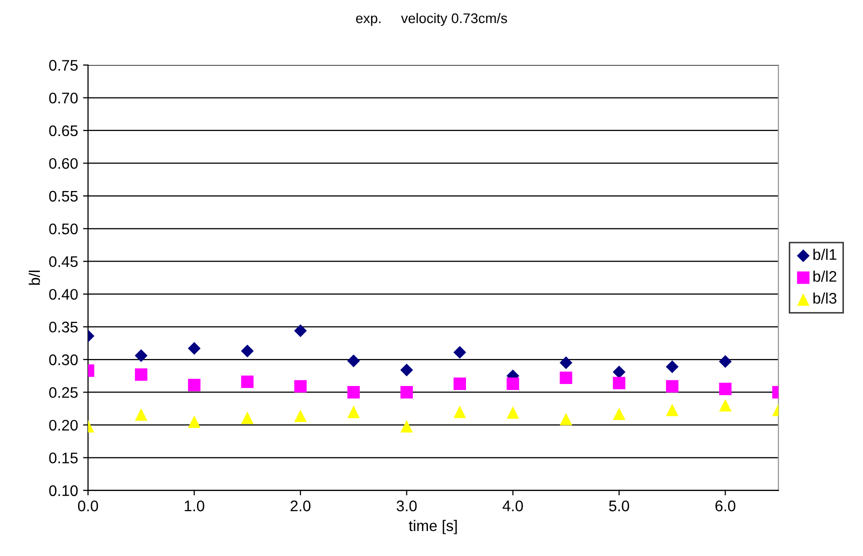  I want to click on legend-label: b/l2, so click(824, 276).